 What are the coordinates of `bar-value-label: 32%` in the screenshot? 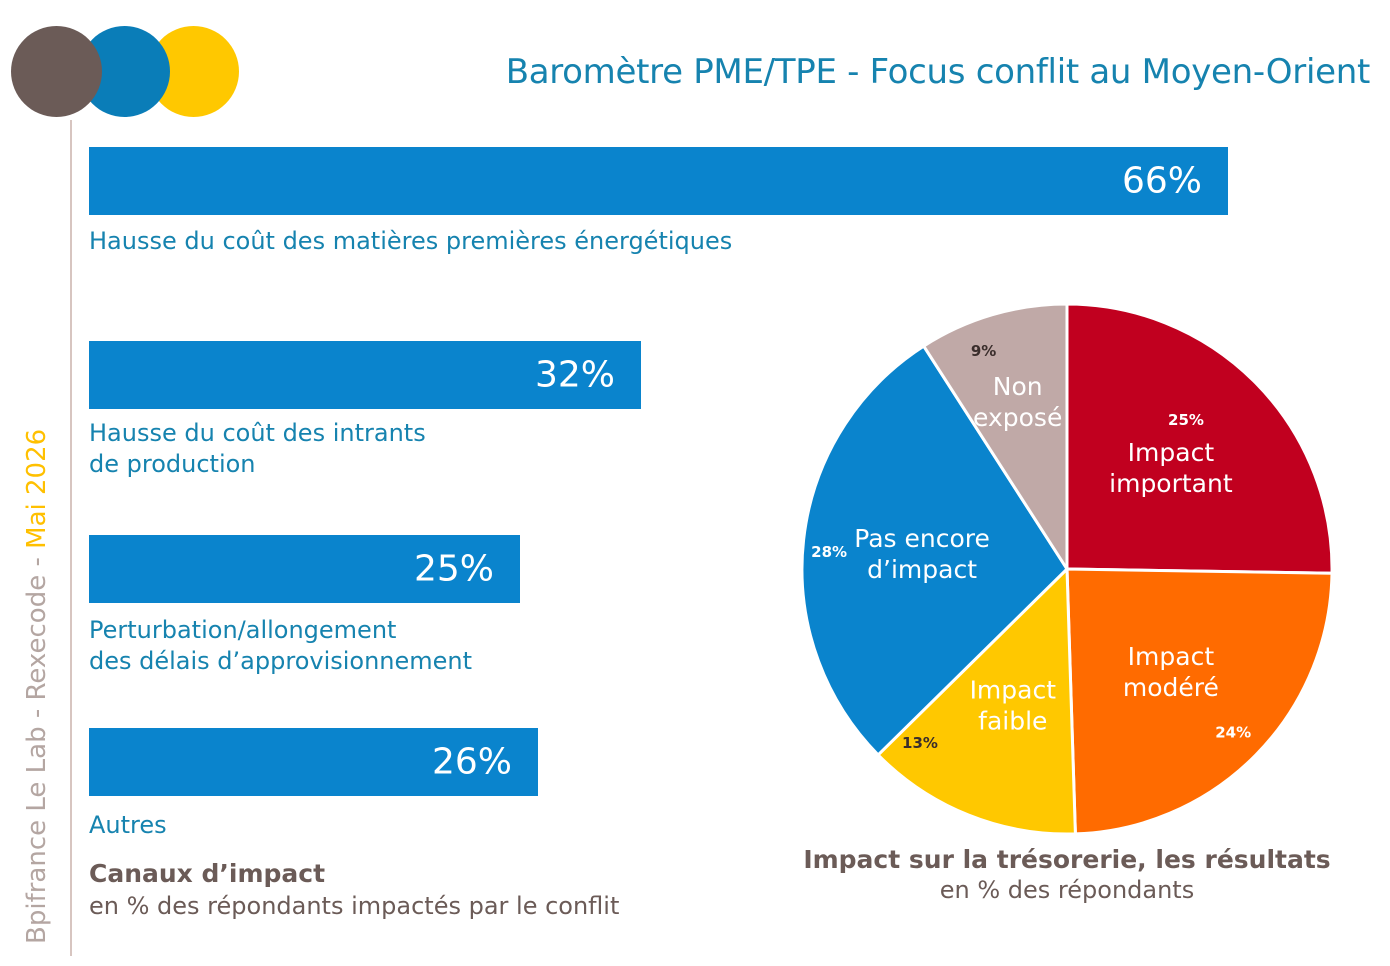 It's located at (574, 375).